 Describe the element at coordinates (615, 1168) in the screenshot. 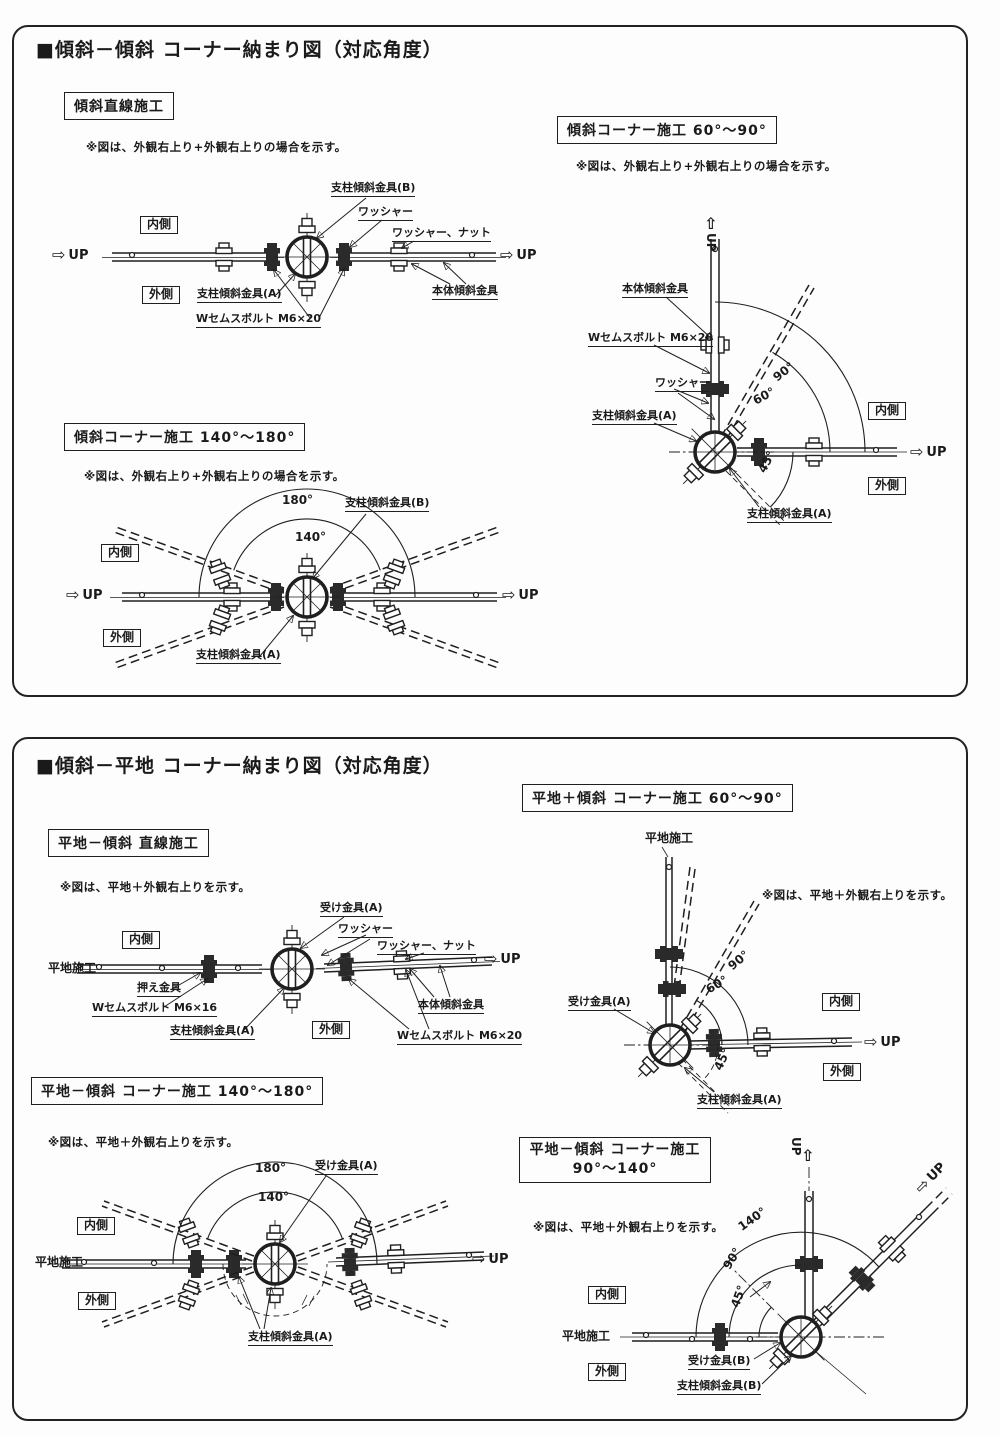

I see `heading-line2: 90°～140°` at that location.